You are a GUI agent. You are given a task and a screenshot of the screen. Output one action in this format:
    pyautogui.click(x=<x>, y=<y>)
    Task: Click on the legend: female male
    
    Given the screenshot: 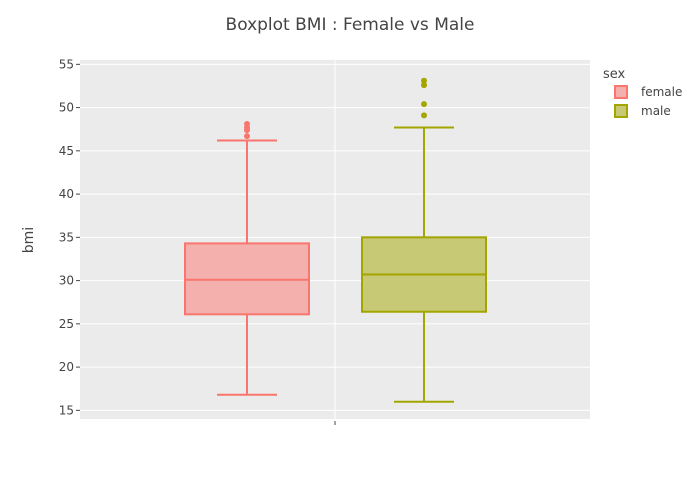 What is the action you would take?
    pyautogui.click(x=648, y=101)
    